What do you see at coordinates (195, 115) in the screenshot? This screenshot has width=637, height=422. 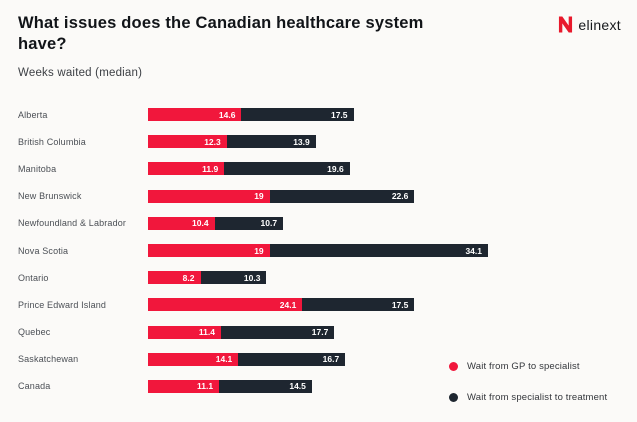 I see `bar-segment-gp: 14.6` at bounding box center [195, 115].